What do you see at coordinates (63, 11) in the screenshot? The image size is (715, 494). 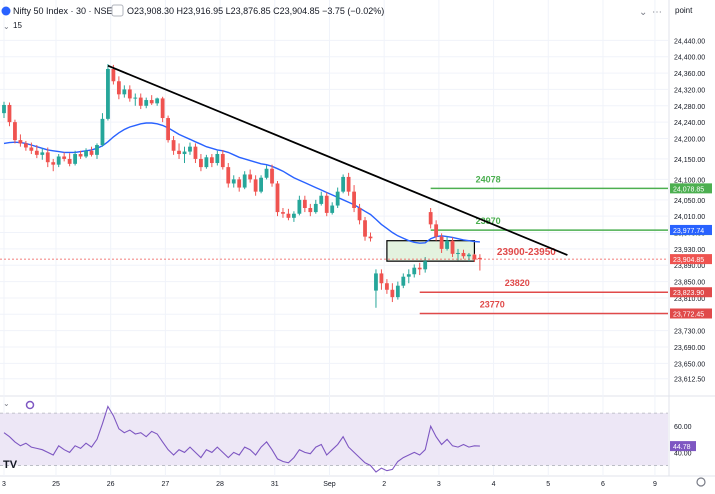 I see `symbol-title: Nifty 50 Index · 30 · NSE` at bounding box center [63, 11].